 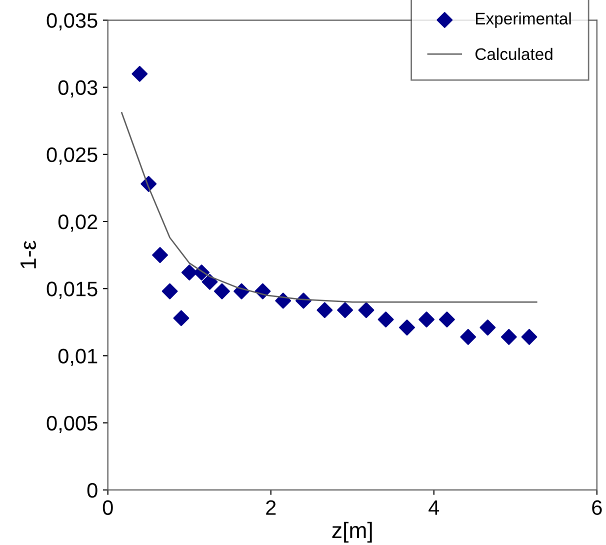 What do you see at coordinates (597, 507) in the screenshot?
I see `x-tick-label: 6` at bounding box center [597, 507].